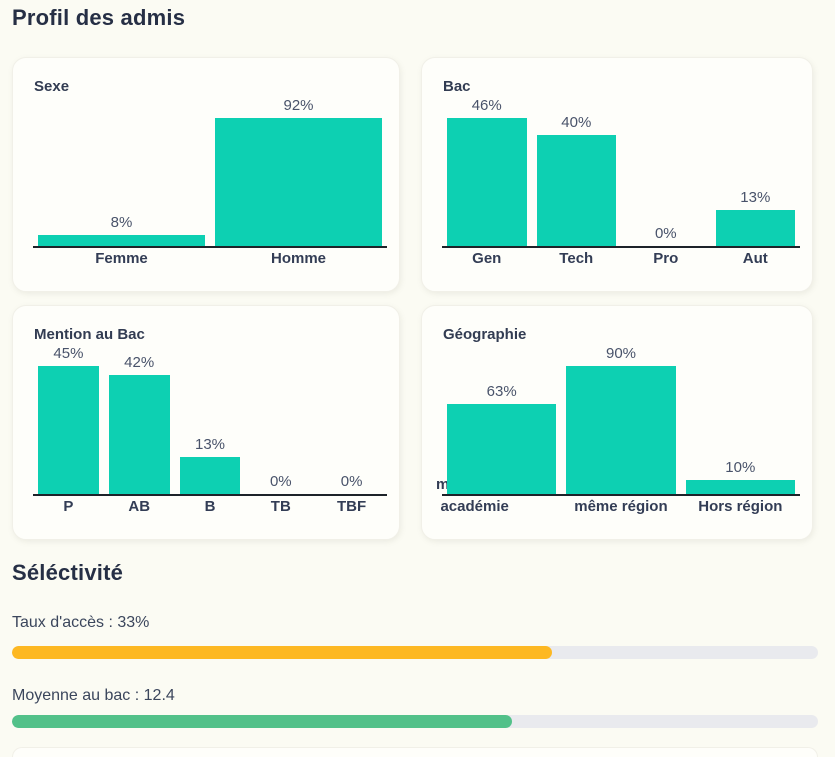  What do you see at coordinates (502, 449) in the screenshot?
I see `bar-même-académie` at bounding box center [502, 449].